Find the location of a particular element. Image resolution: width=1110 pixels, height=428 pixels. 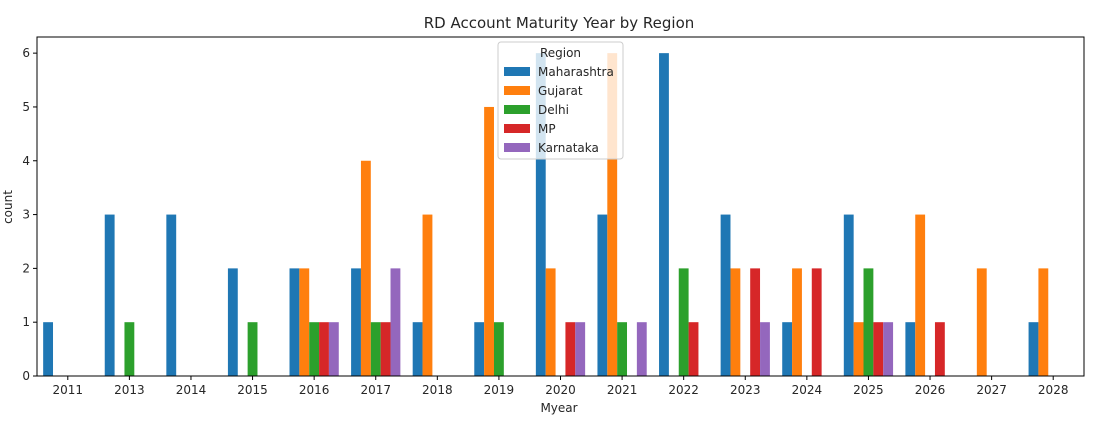

bar-mp-2017 is located at coordinates (385, 349).